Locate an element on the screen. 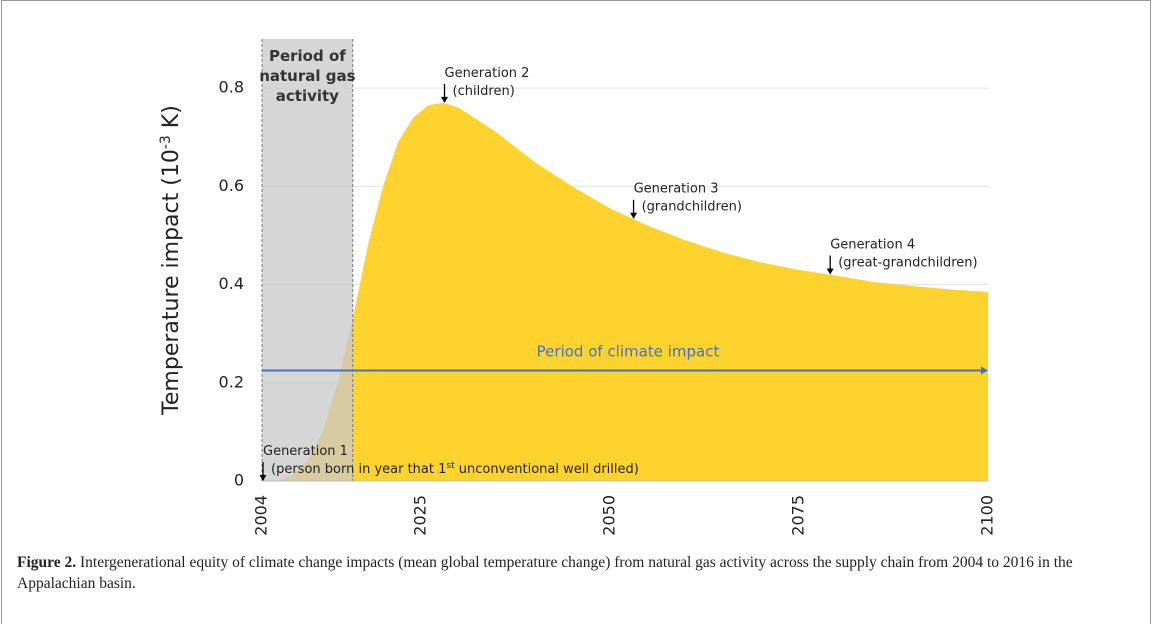 This screenshot has width=1153, height=626. annotation-part: Generation 1 is located at coordinates (305, 451).